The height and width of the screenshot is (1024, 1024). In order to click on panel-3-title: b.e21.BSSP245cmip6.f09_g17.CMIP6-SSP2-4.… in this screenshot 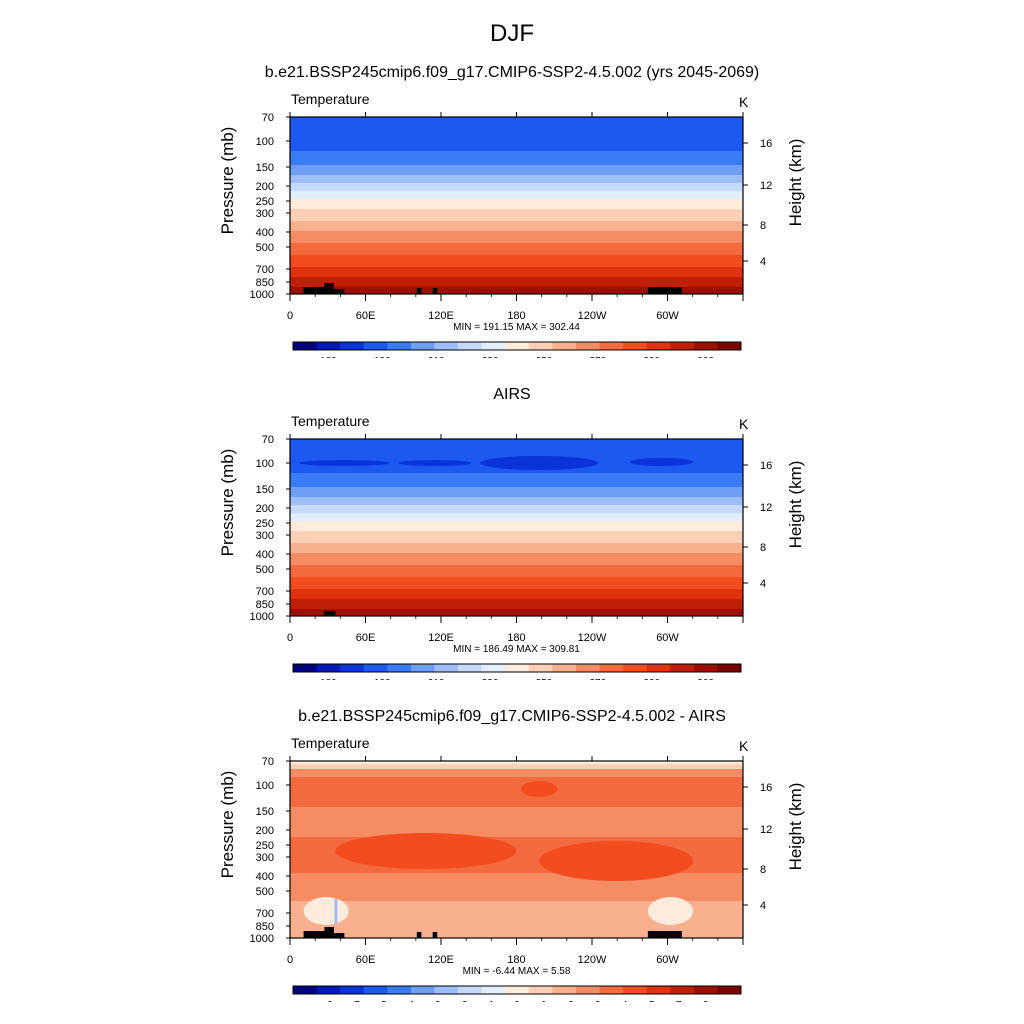, I will do `click(512, 716)`.